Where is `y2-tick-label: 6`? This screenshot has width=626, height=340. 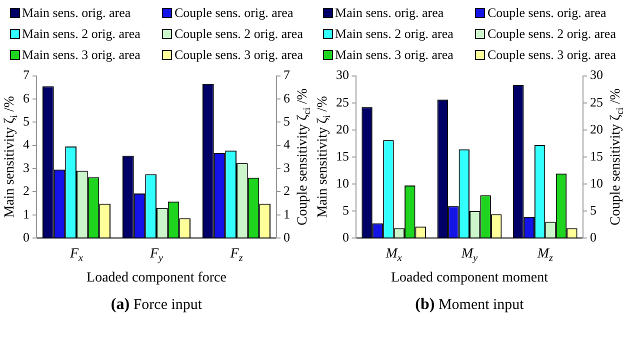
y2-tick-label: 6 is located at coordinates (287, 98).